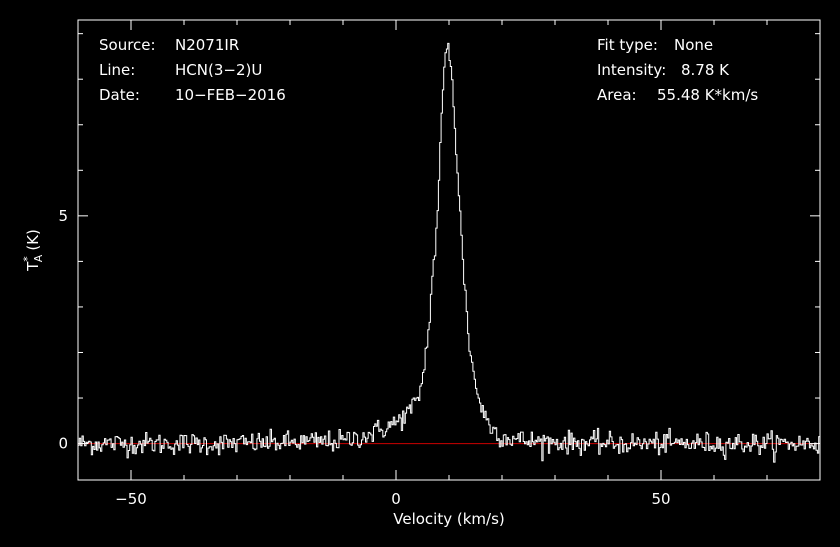 The height and width of the screenshot is (547, 840). What do you see at coordinates (63, 444) in the screenshot?
I see `y-tick-label: 0` at bounding box center [63, 444].